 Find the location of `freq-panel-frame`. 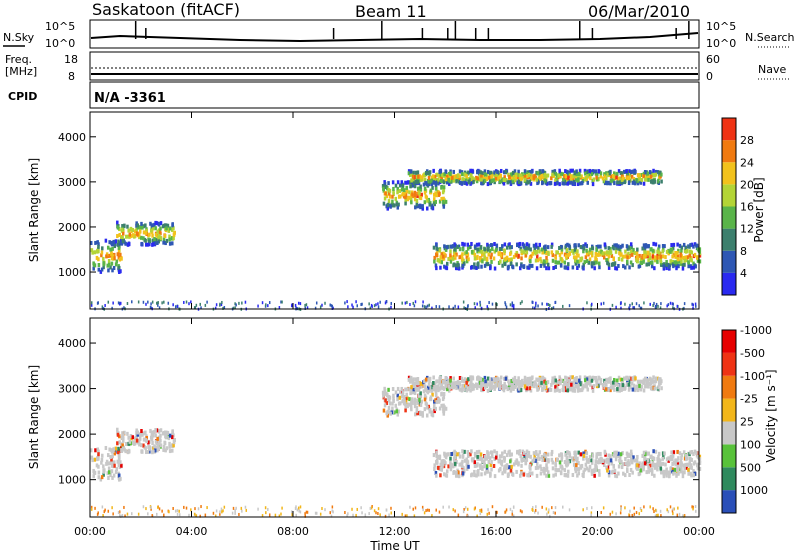

freq-panel-frame is located at coordinates (394, 66).